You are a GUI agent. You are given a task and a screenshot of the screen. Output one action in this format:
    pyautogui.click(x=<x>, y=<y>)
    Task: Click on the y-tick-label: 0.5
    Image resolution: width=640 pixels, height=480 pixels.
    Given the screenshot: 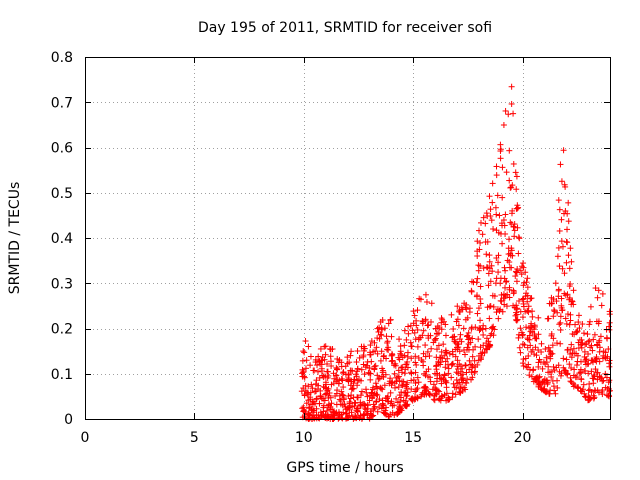 What is the action you would take?
    pyautogui.click(x=62, y=194)
    